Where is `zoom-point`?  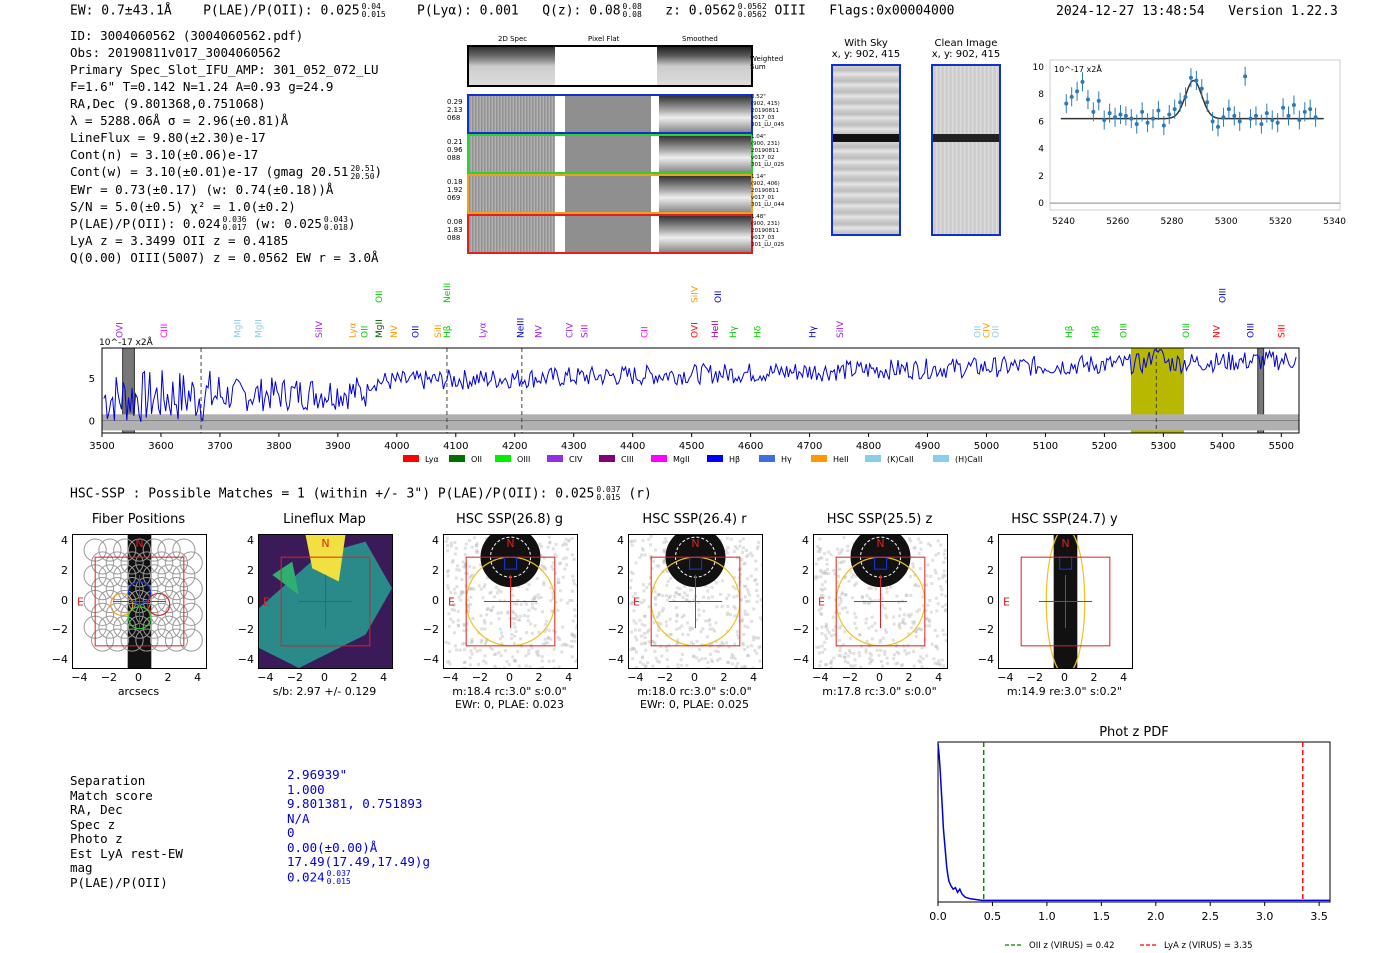
zoom-point is located at coordinates (1212, 121).